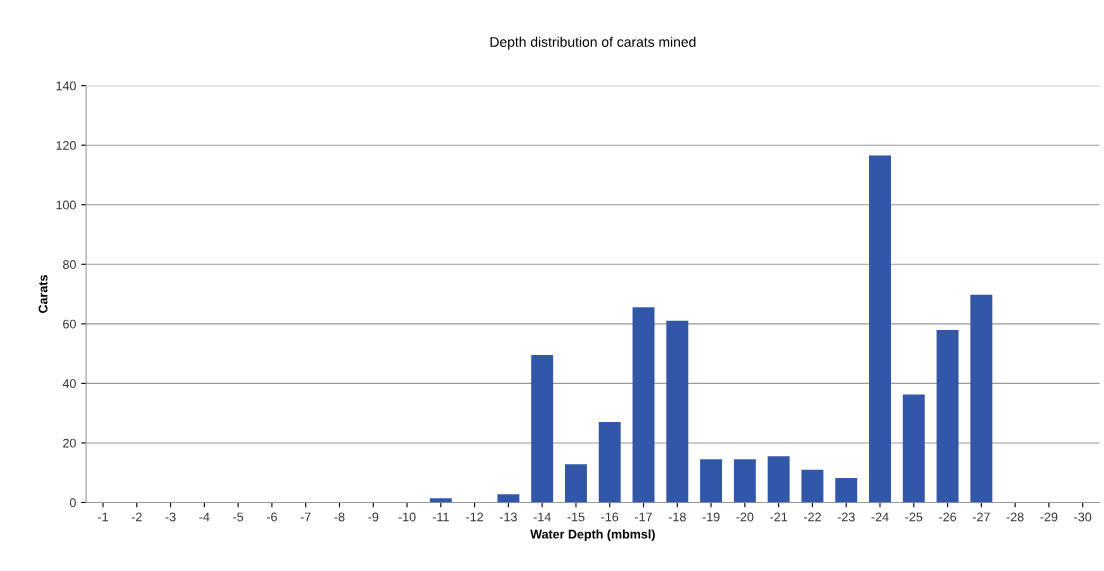 Image resolution: width=1104 pixels, height=571 pixels. Describe the element at coordinates (948, 517) in the screenshot. I see `x-tick-label: -26` at that location.